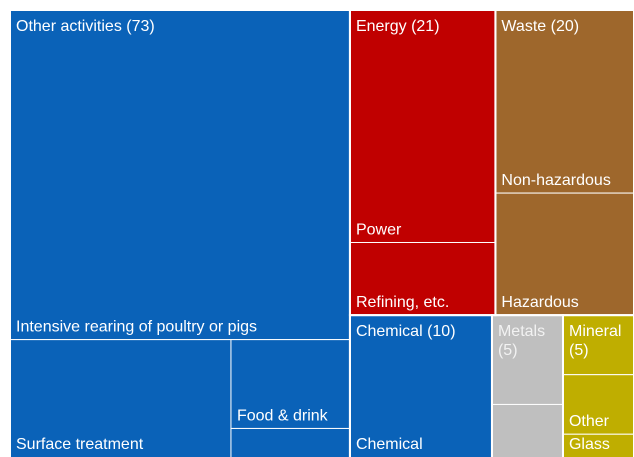 This screenshot has width=634, height=457. What do you see at coordinates (85, 26) in the screenshot?
I see `group-label: Other activities (73)` at bounding box center [85, 26].